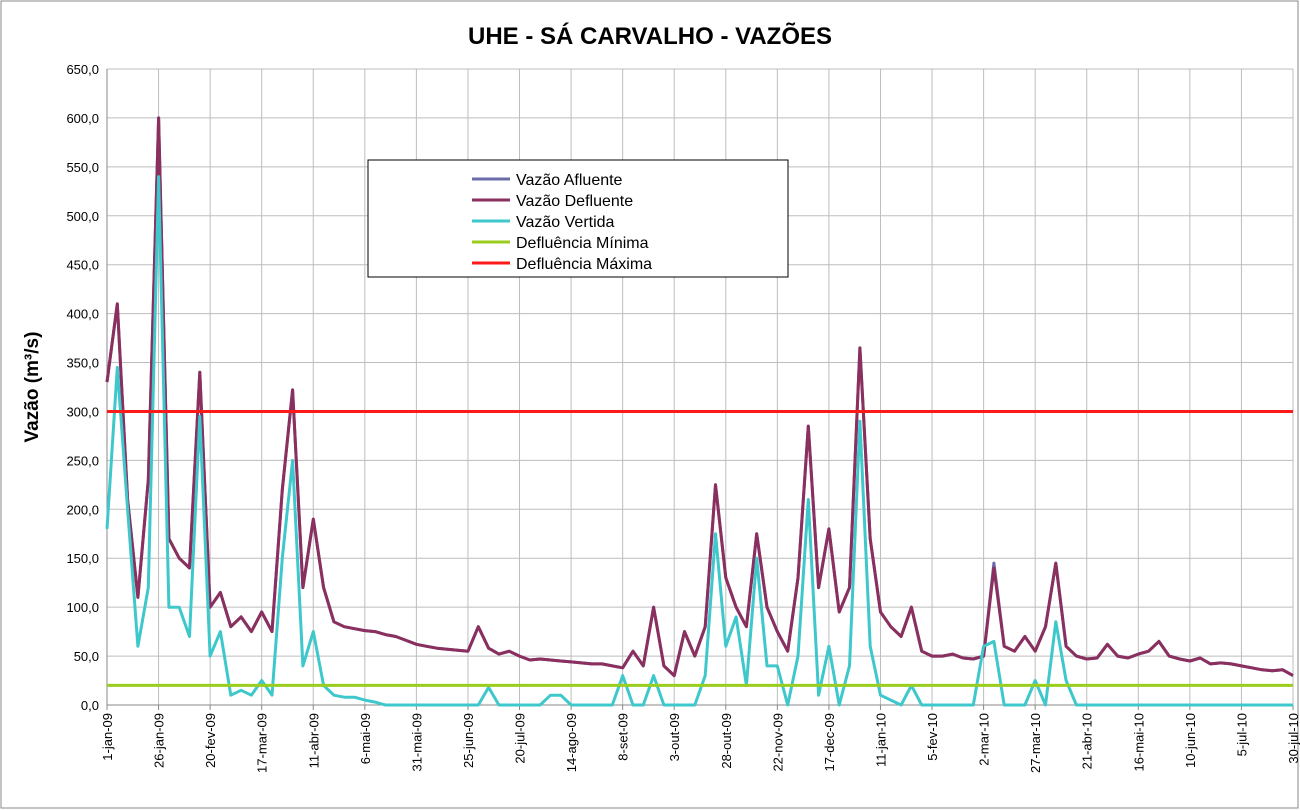 This screenshot has width=1300, height=810. I want to click on y-tick-label: 550,0, so click(82, 167).